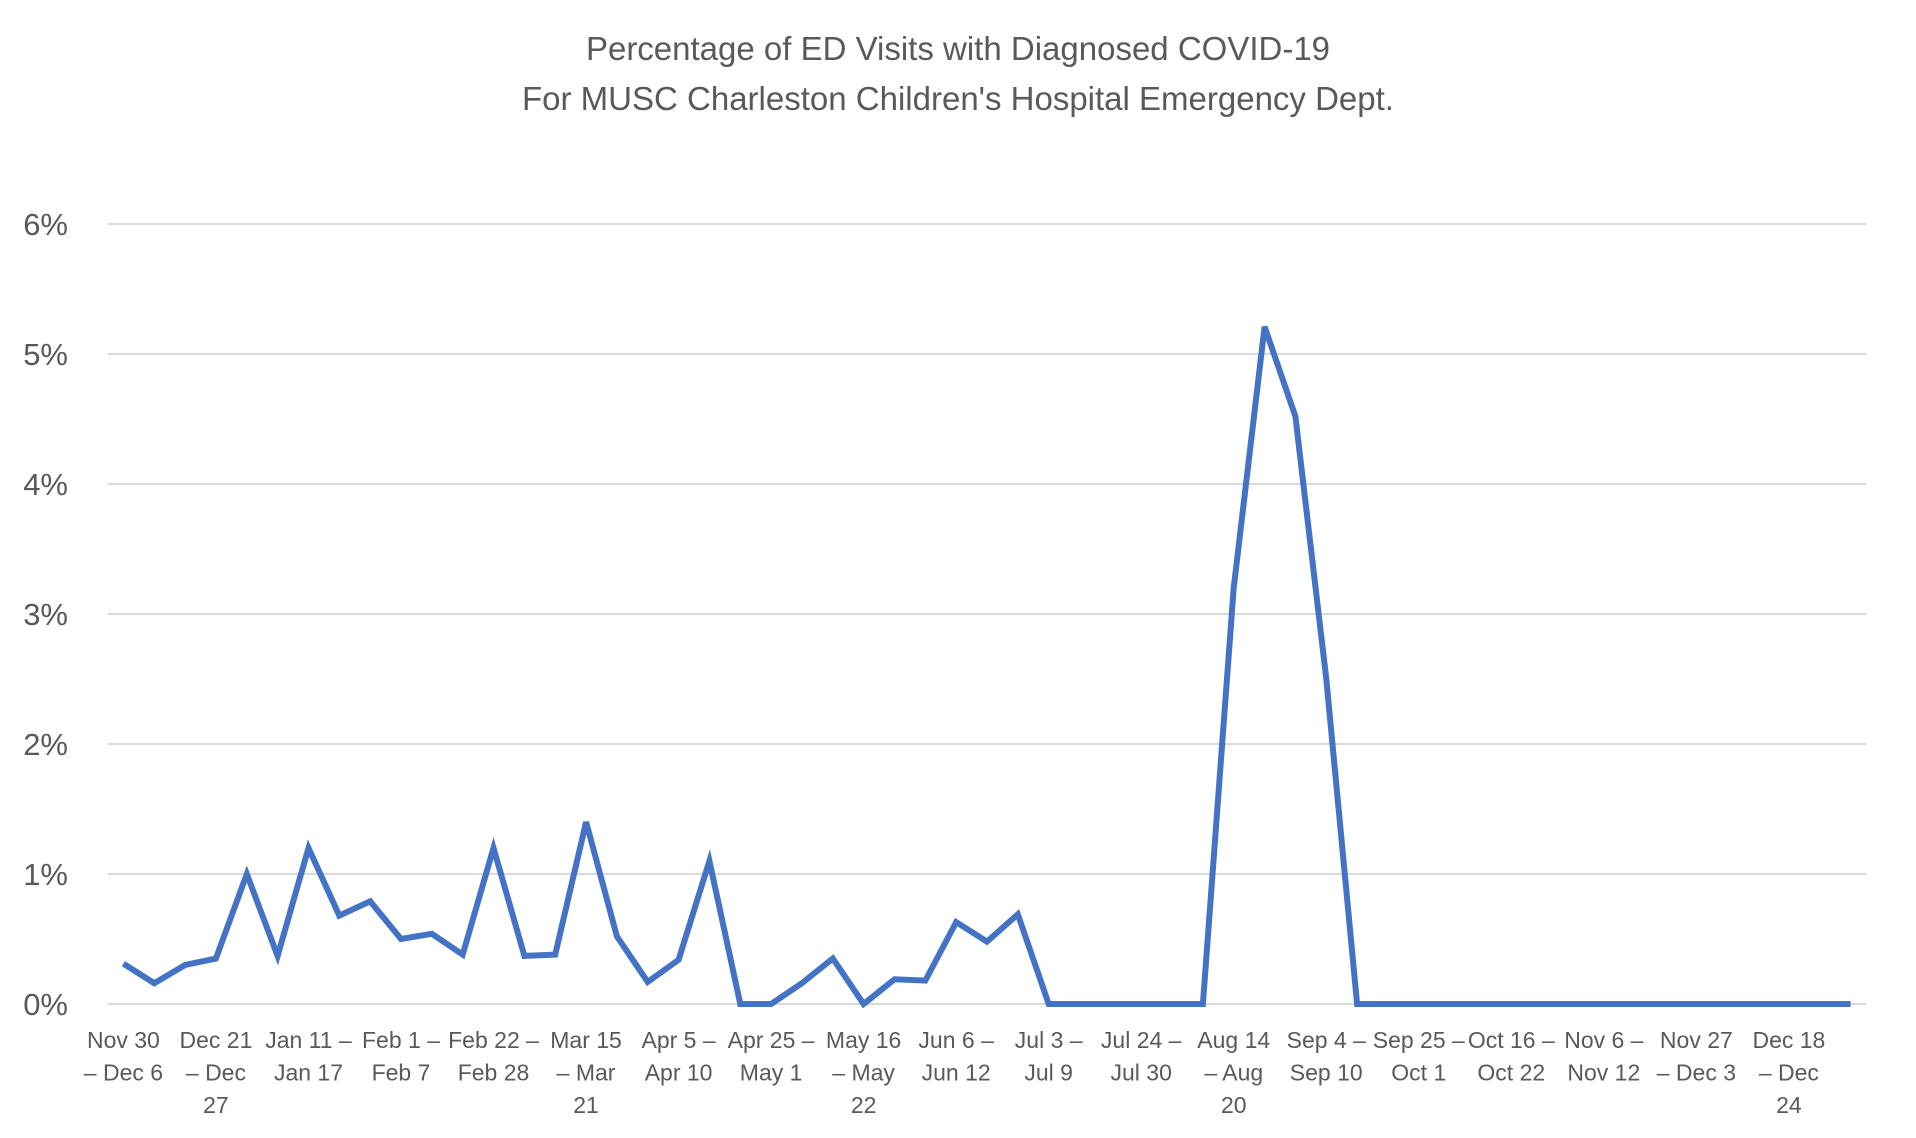  Describe the element at coordinates (1049, 1056) in the screenshot. I see `x-tick-label: Jul 3 – Jul 9` at that location.